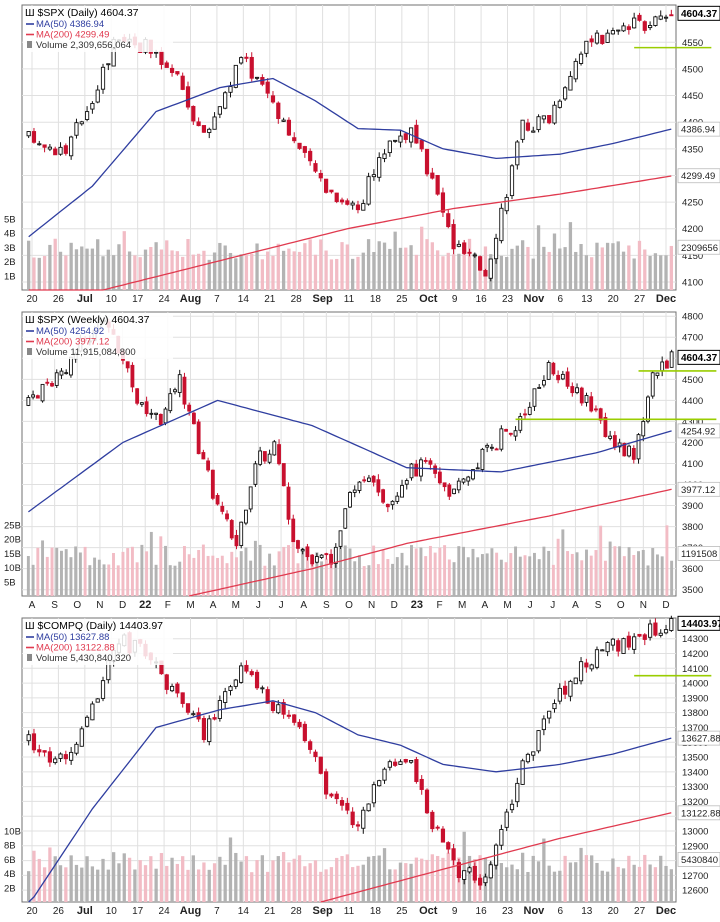 This screenshot has height=922, width=720. Describe the element at coordinates (165, 299) in the screenshot. I see `x-tick-label: 24` at that location.